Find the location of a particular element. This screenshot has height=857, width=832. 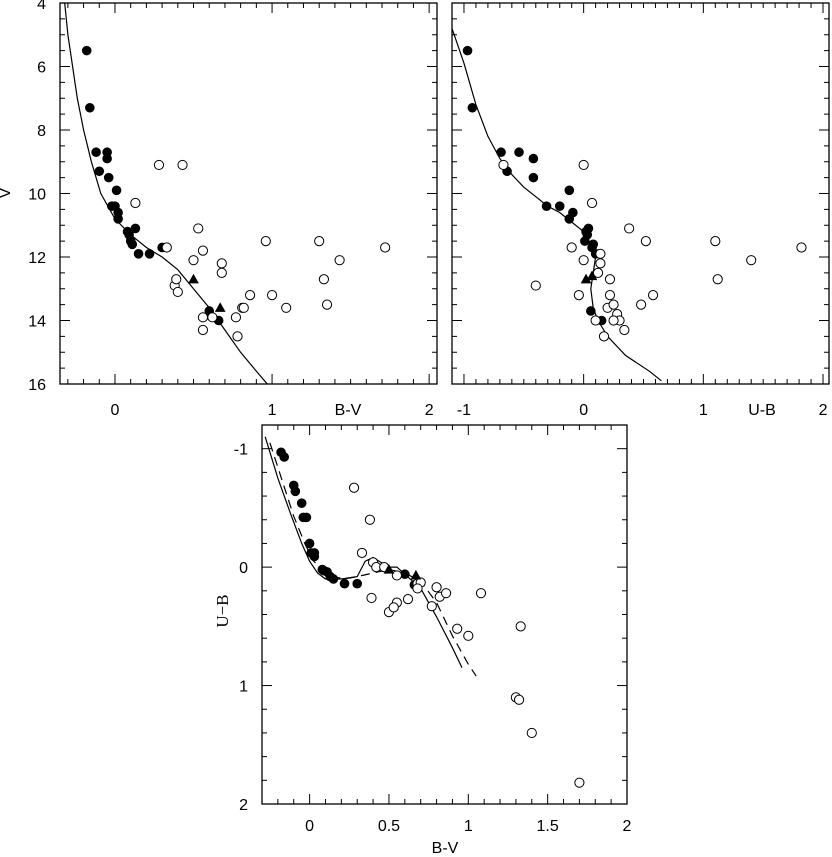

y-tick-label: 14 is located at coordinates (37, 322).